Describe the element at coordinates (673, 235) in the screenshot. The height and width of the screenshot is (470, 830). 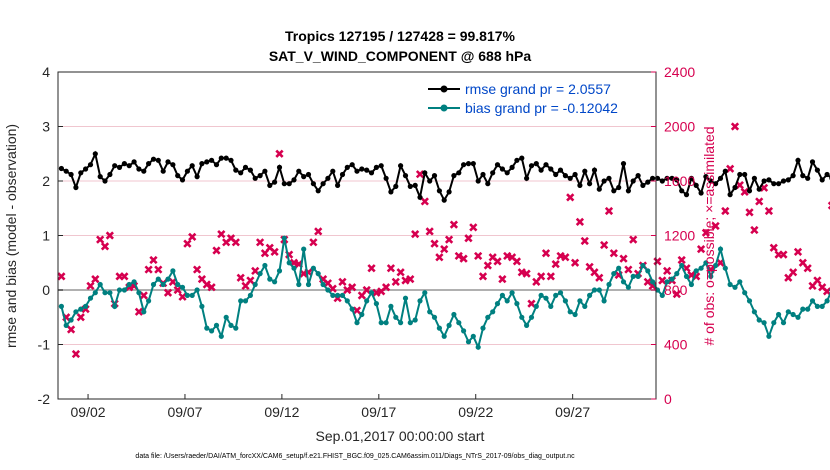
I see `y-axis-right-ticks: 0 400 800 1200 1600 2000 2400` at that location.